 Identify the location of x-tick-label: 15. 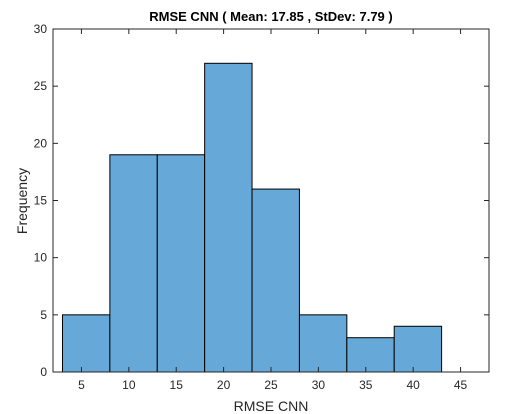
(177, 385).